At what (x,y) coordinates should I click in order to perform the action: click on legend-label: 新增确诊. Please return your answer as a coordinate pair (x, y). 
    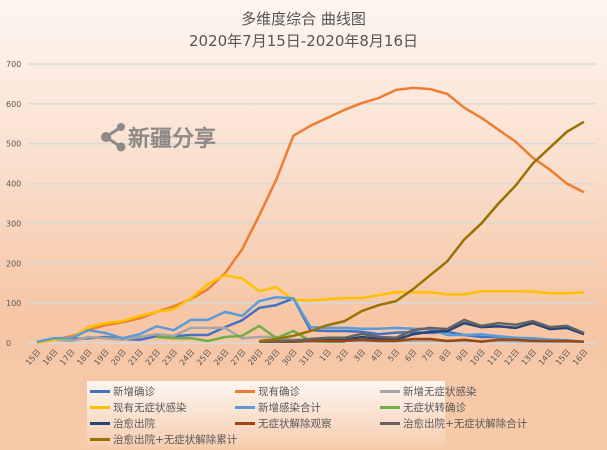
    Looking at the image, I should click on (134, 392).